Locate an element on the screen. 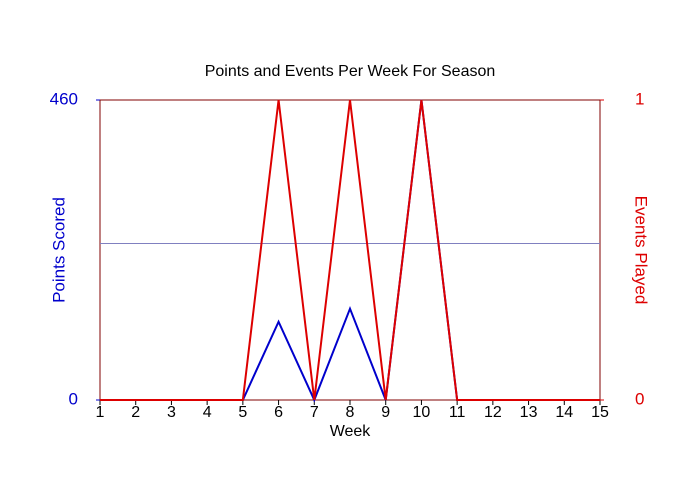 The width and height of the screenshot is (700, 500). x-tick-label: 3 is located at coordinates (171, 412).